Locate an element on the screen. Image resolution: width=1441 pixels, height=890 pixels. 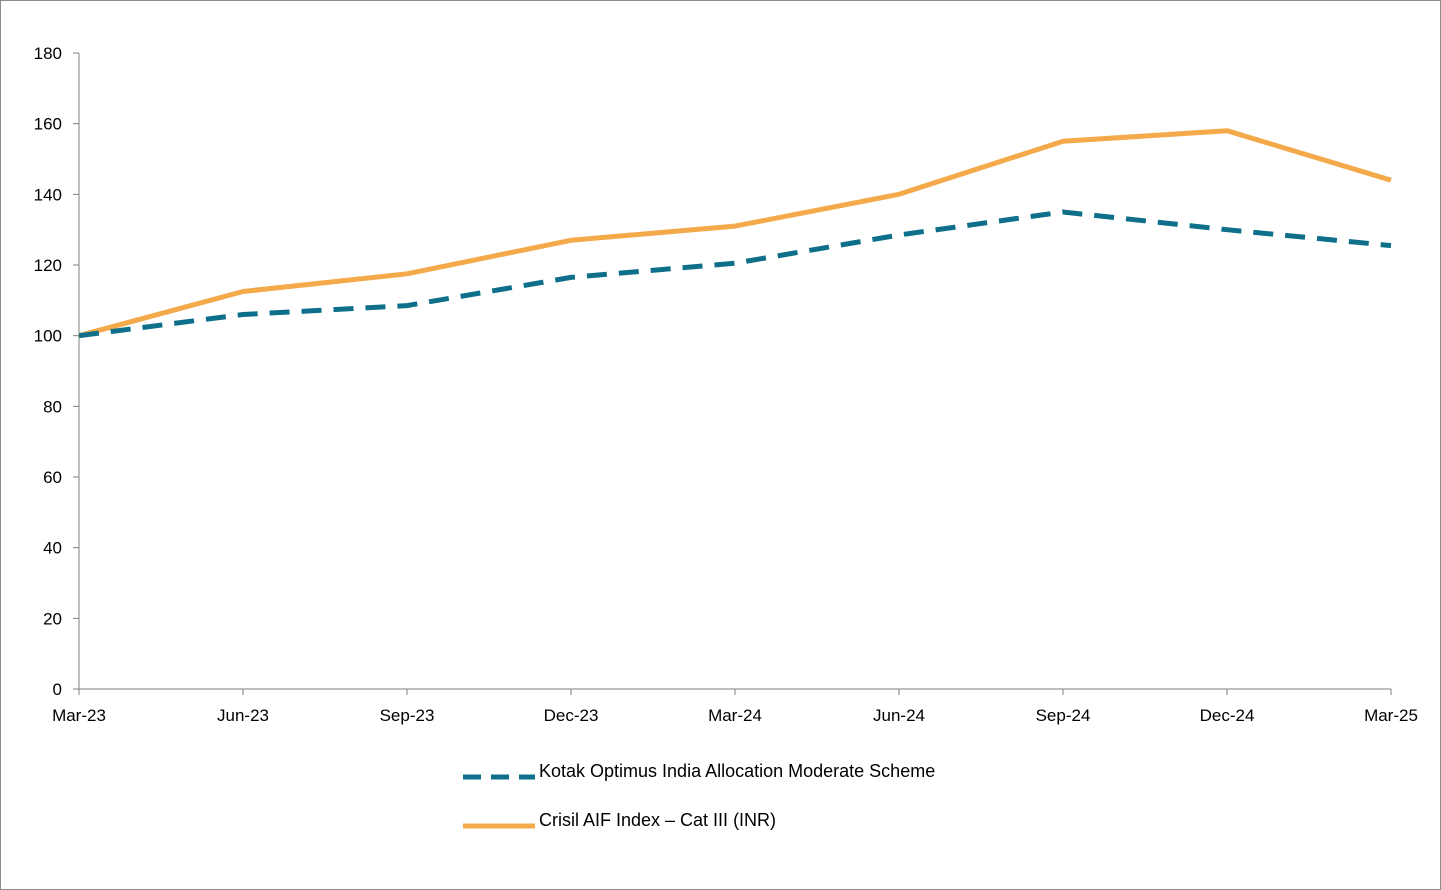
legend-label-crisil: Crisil AIF Index – Cat III (INR) is located at coordinates (658, 819).